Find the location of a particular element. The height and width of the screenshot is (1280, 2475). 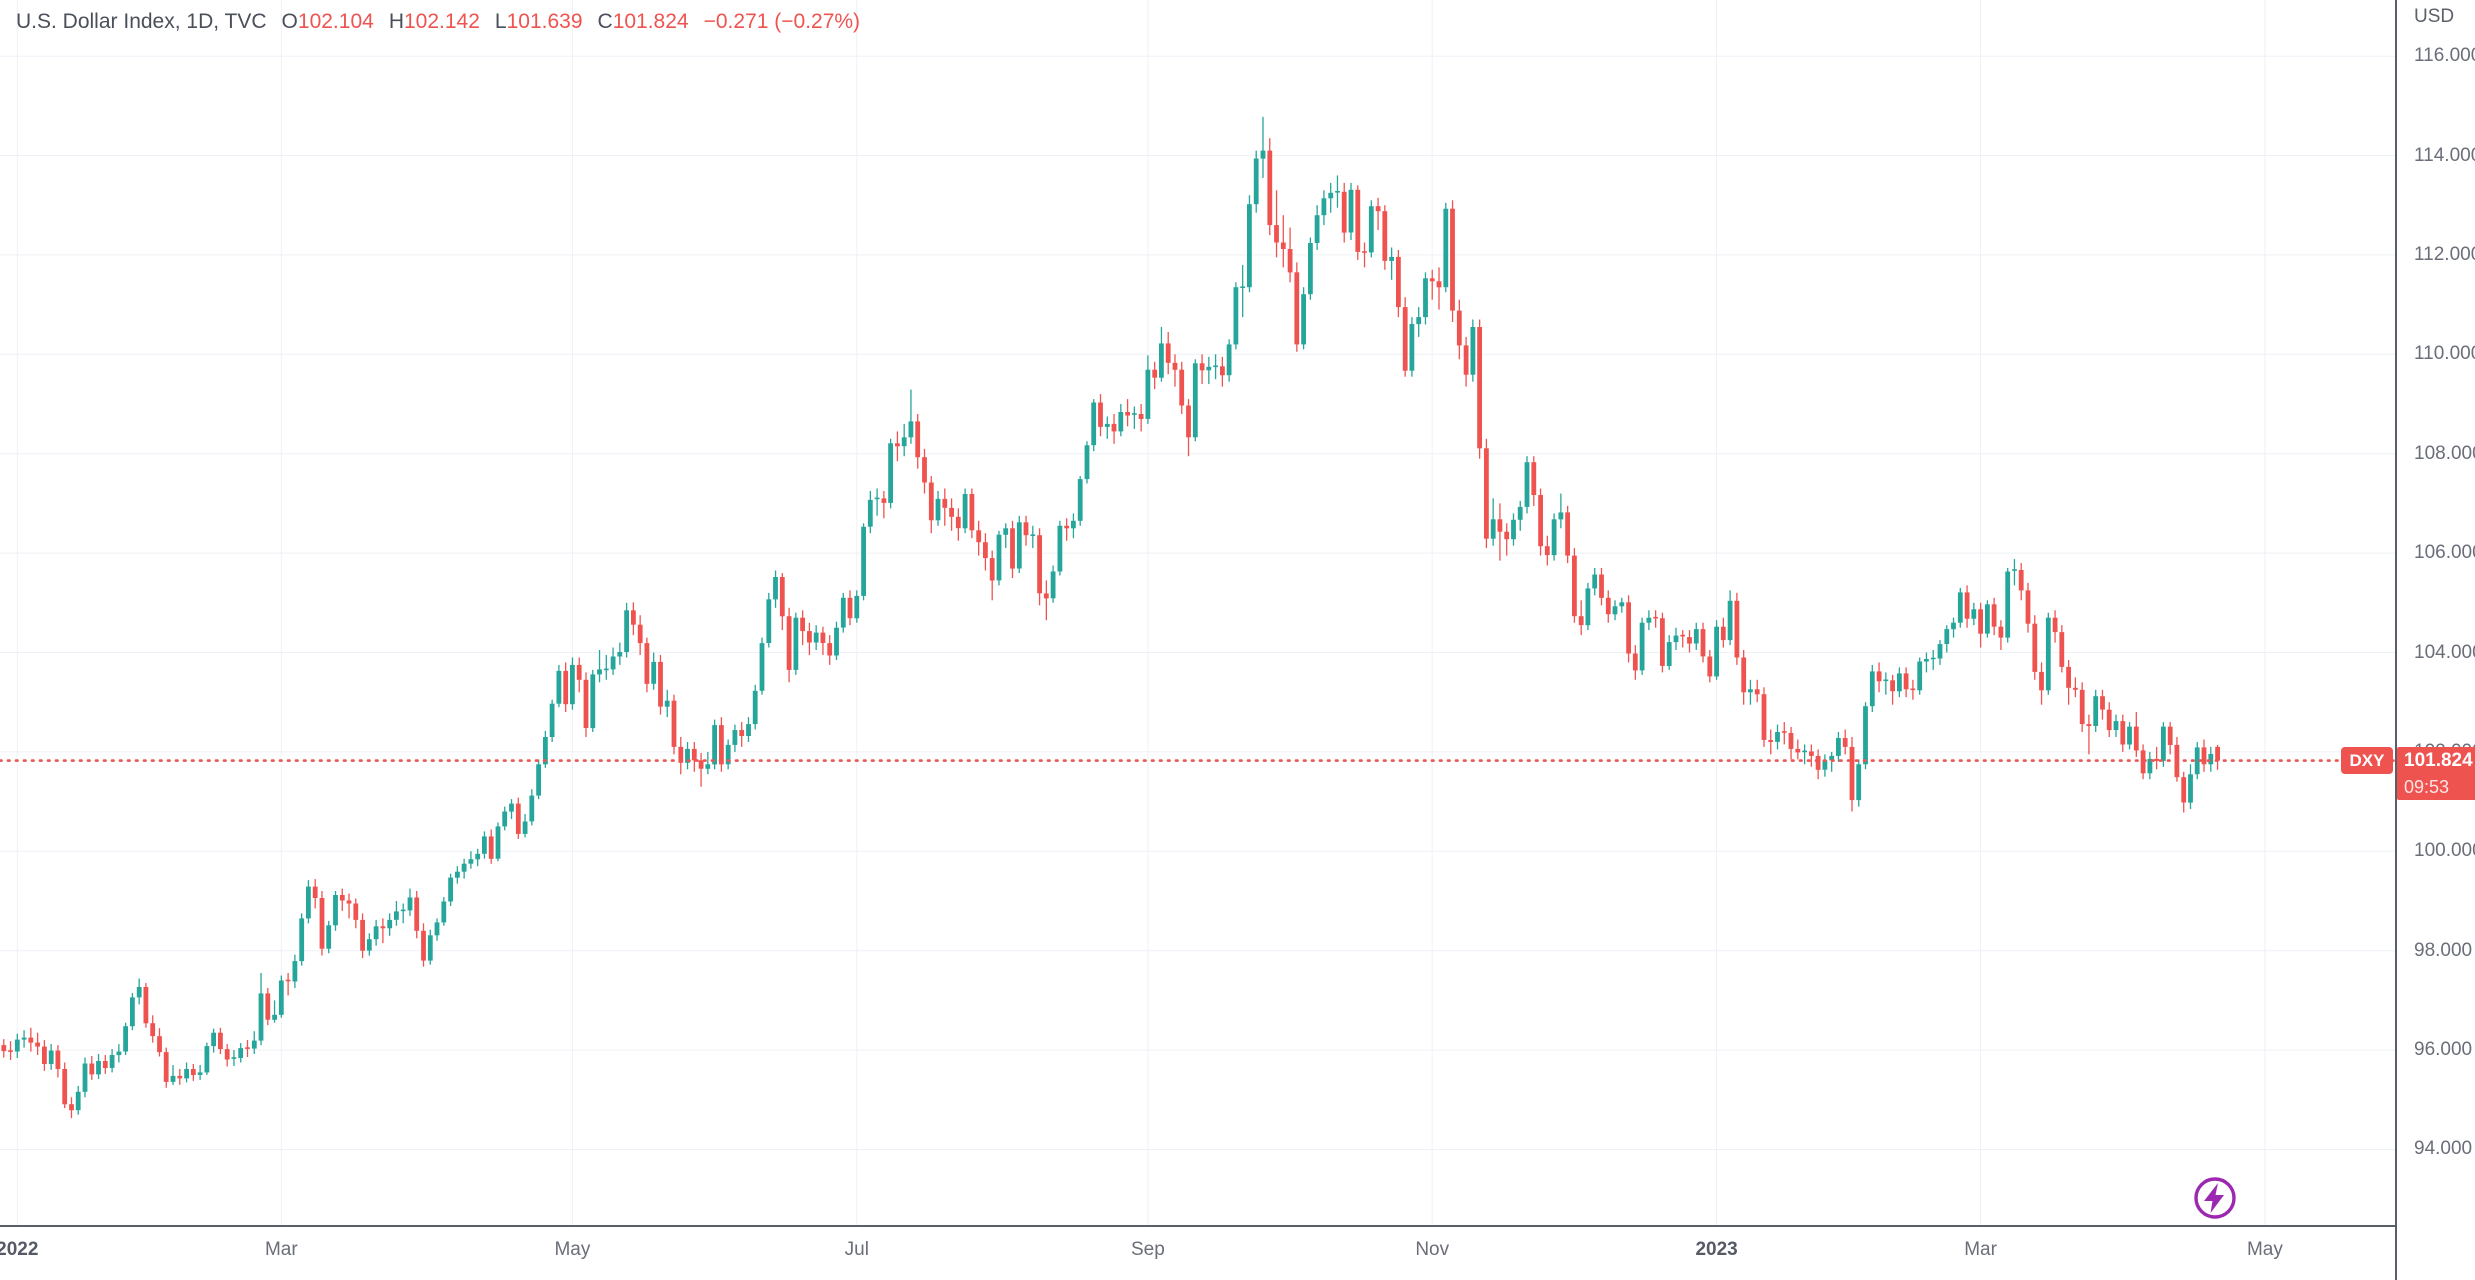

price-axis-label: 94.000 is located at coordinates (2443, 1149).